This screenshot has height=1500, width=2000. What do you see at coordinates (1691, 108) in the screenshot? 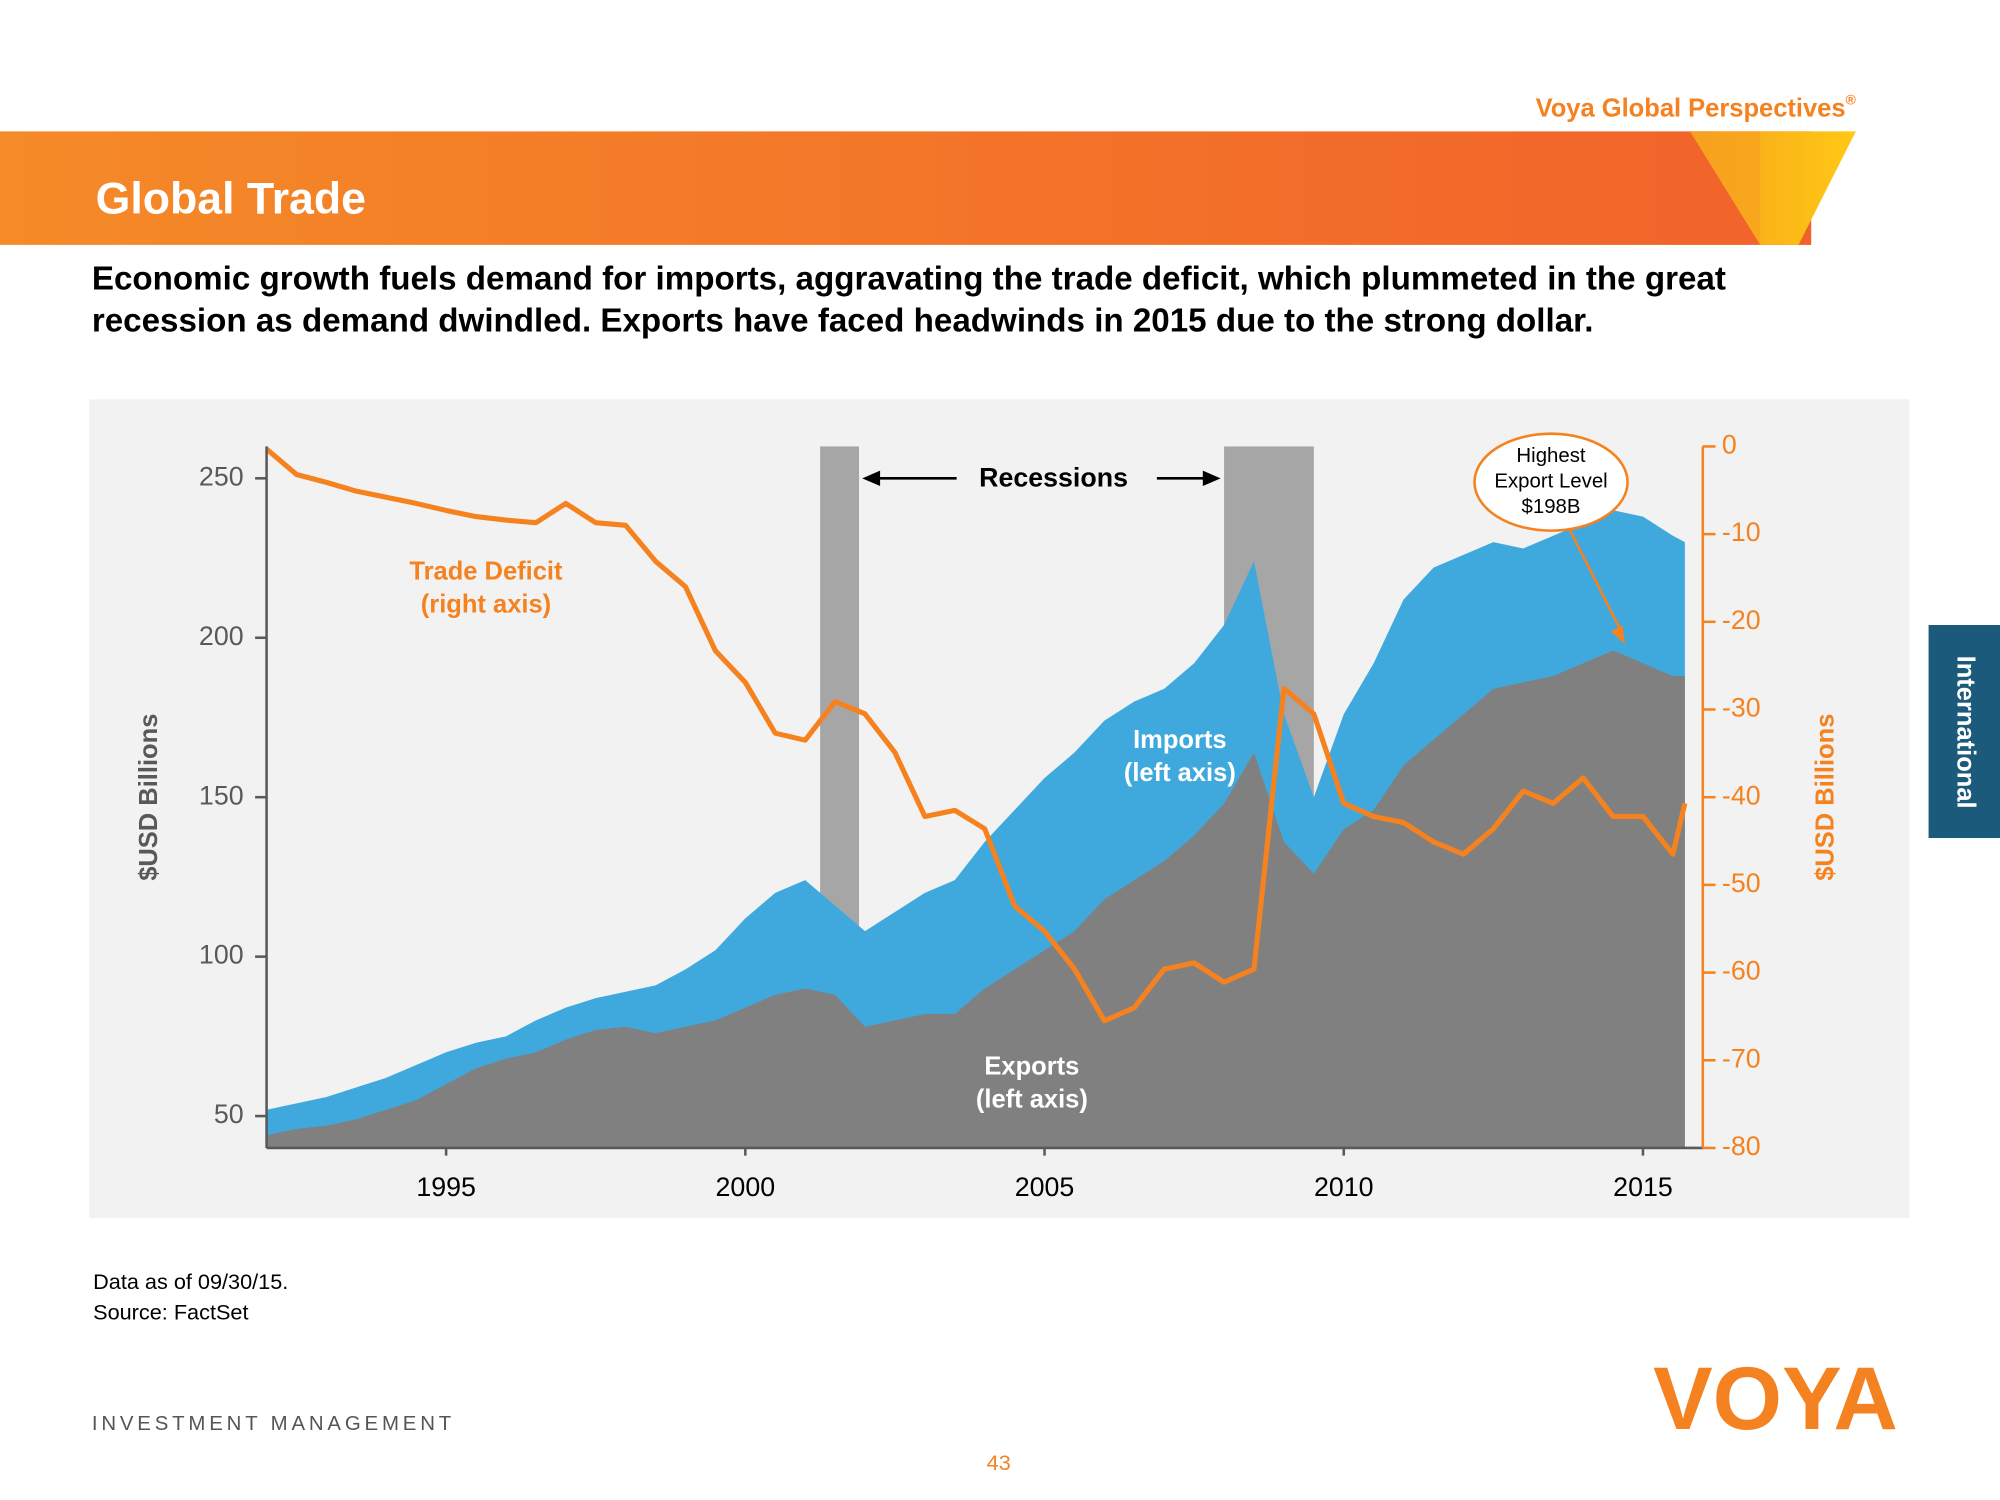
I see `brand-name: Voya Global Perspectives` at bounding box center [1691, 108].